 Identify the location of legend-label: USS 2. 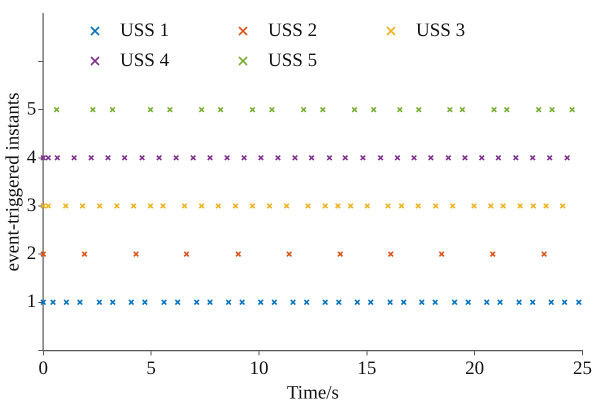
(293, 31).